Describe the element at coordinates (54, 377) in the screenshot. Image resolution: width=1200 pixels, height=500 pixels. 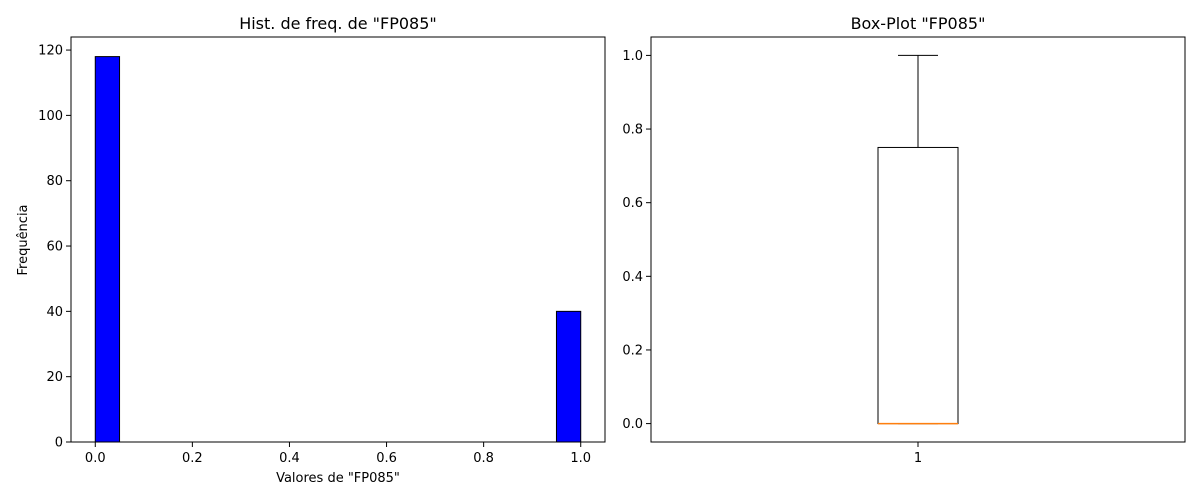
I see `histogram-y-tick-label: 20` at that location.